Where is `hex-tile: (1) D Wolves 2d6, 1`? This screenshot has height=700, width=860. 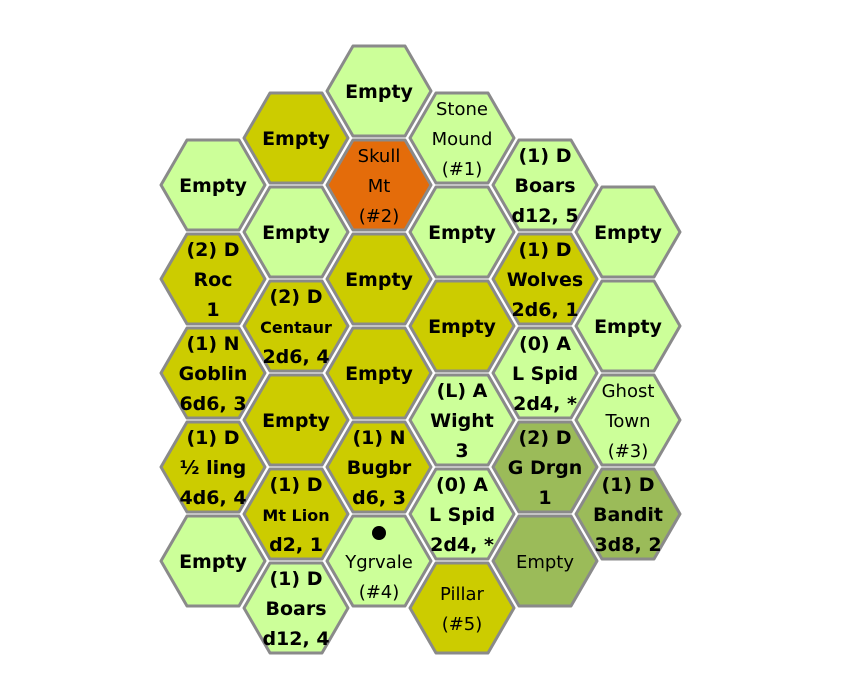
hex-tile: (1) D Wolves 2d6, 1 is located at coordinates (545, 279).